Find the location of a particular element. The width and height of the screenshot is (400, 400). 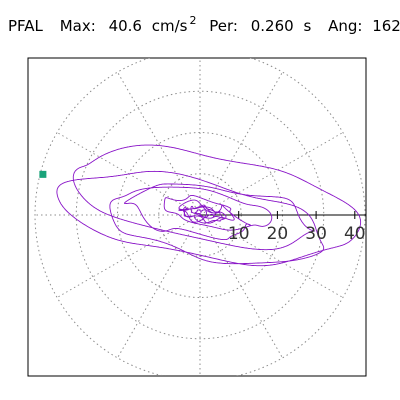

radial-axis is located at coordinates (283, 215).